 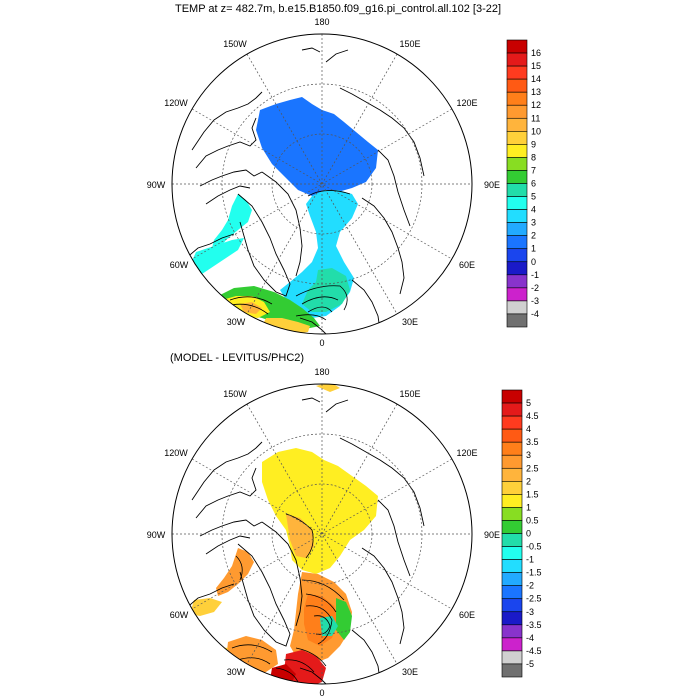 What do you see at coordinates (535, 301) in the screenshot?
I see `colorbar-tick-label: -3` at bounding box center [535, 301].